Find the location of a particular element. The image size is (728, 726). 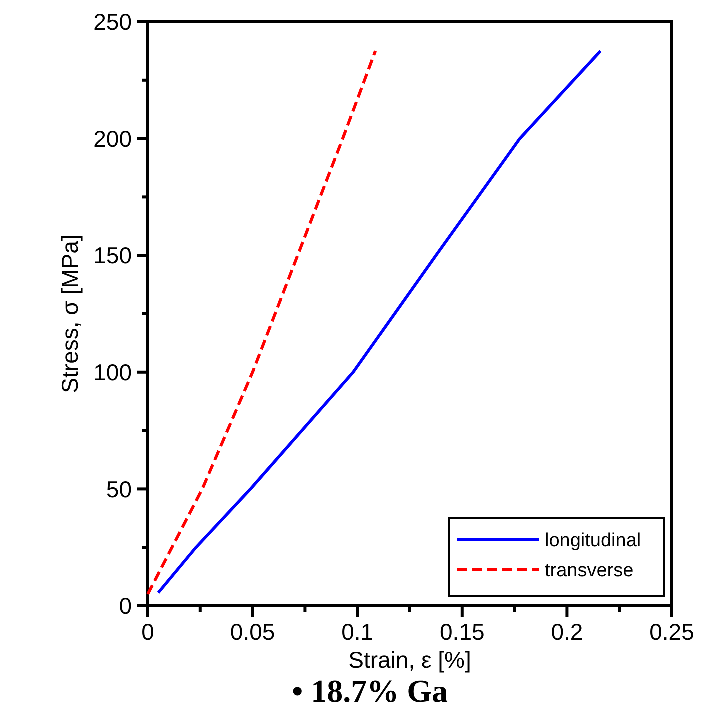

y-tick-label: 200 is located at coordinates (113, 139).